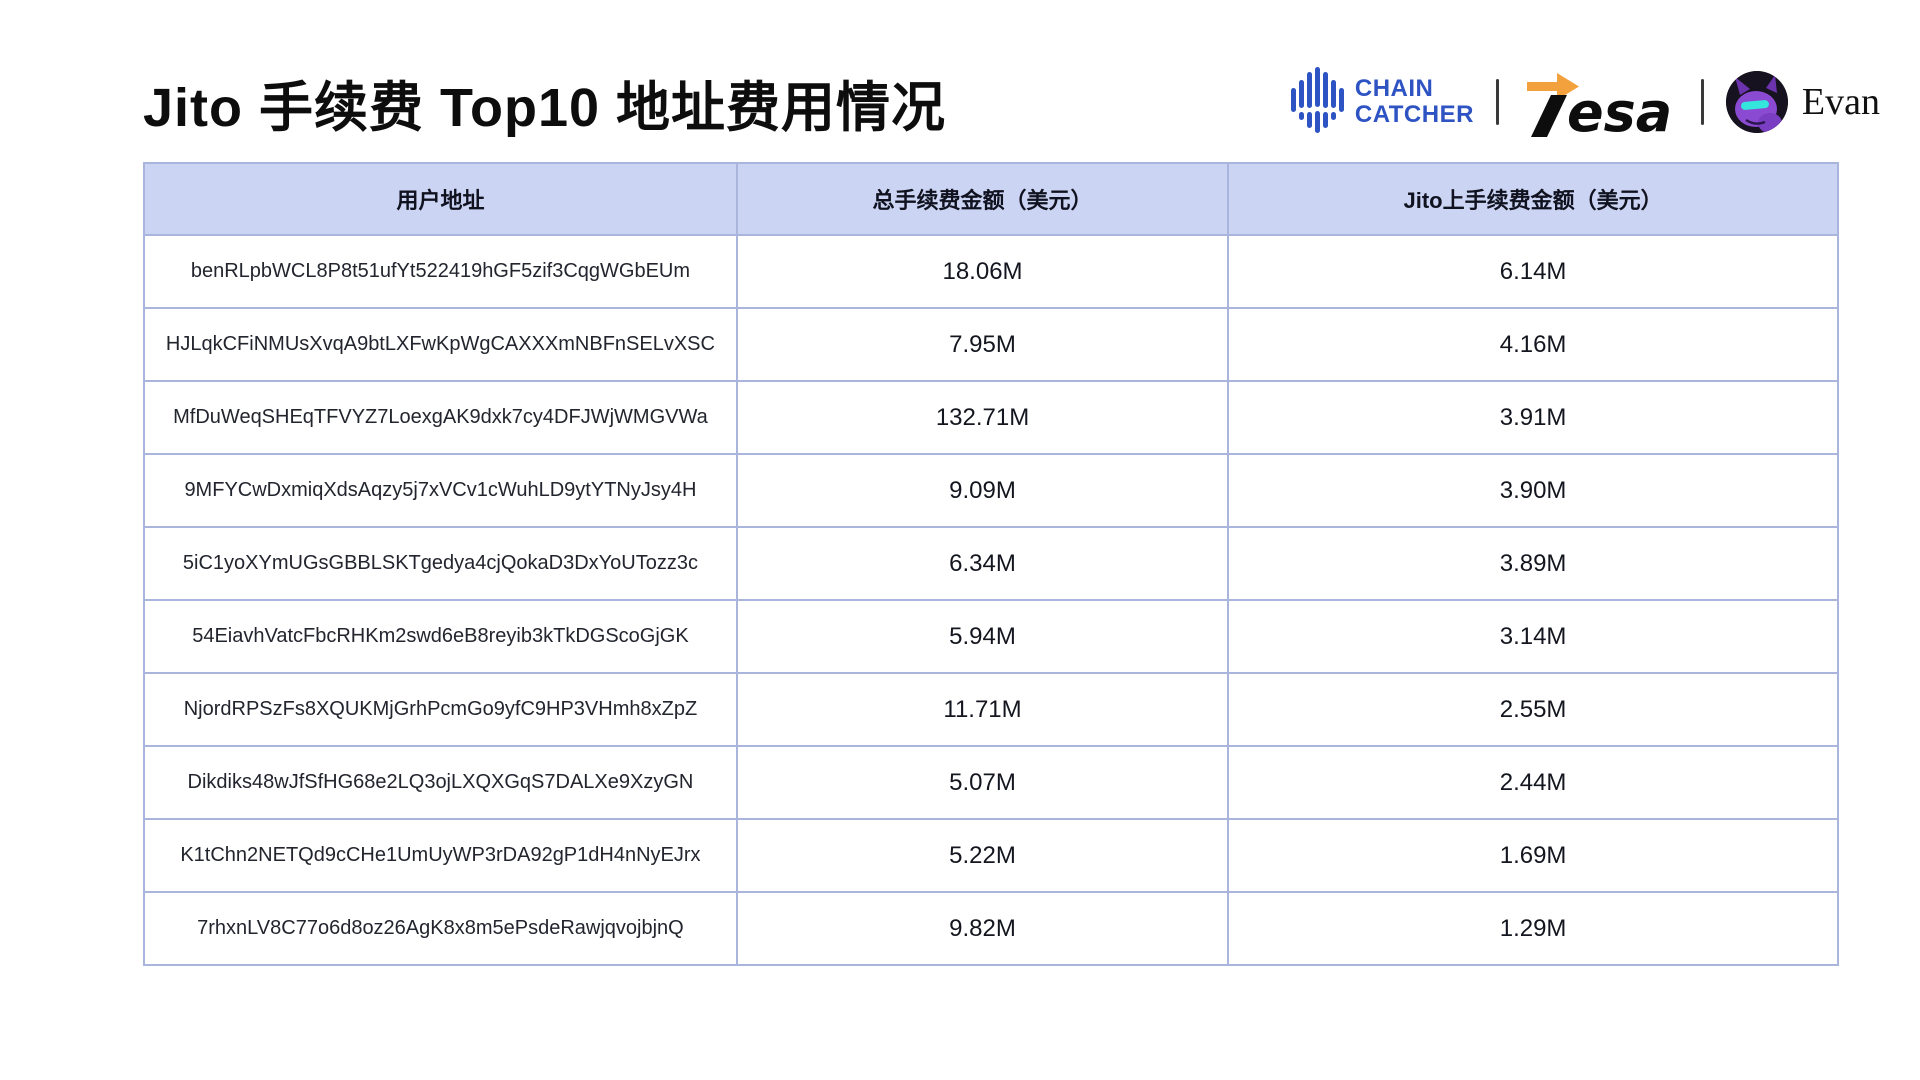  I want to click on total-fee-cell: 5.94M, so click(982, 636).